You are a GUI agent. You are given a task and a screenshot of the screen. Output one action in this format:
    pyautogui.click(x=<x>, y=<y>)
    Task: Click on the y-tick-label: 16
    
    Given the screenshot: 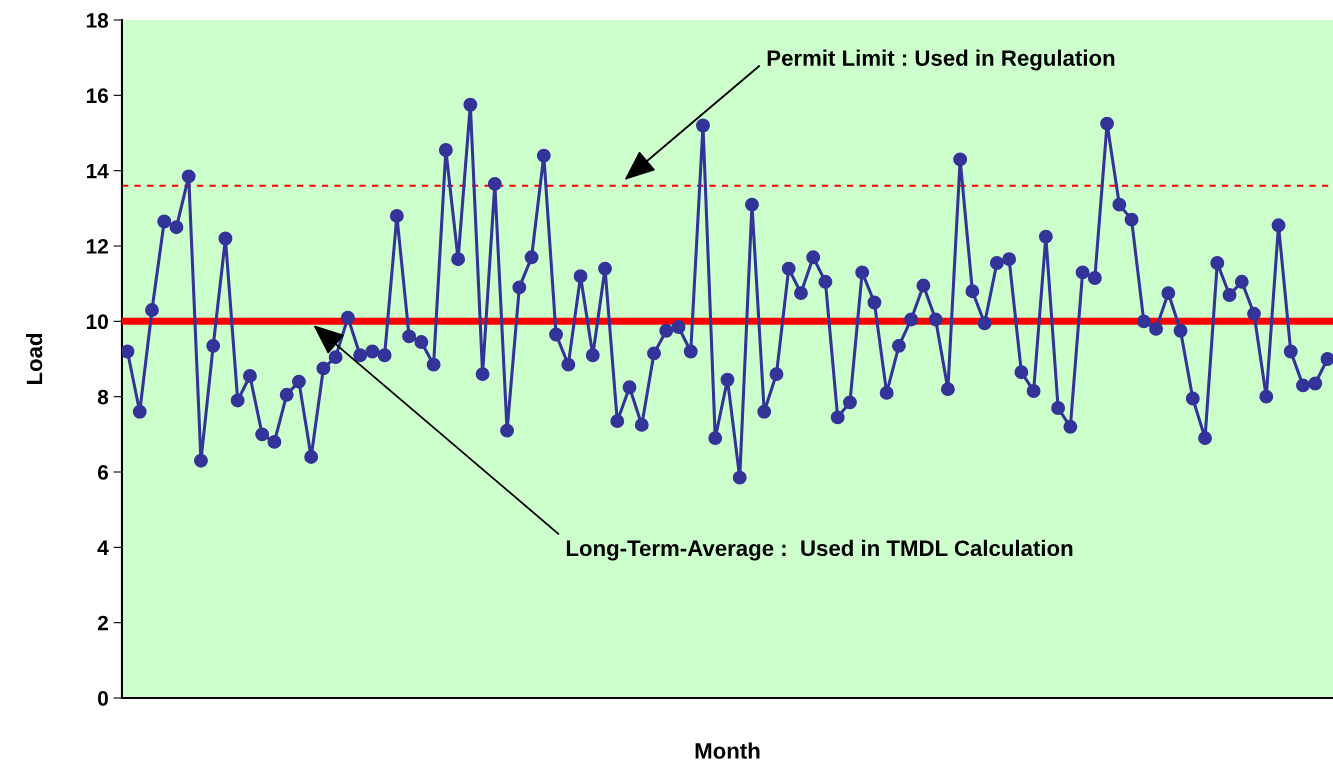 What is the action you would take?
    pyautogui.click(x=97, y=96)
    